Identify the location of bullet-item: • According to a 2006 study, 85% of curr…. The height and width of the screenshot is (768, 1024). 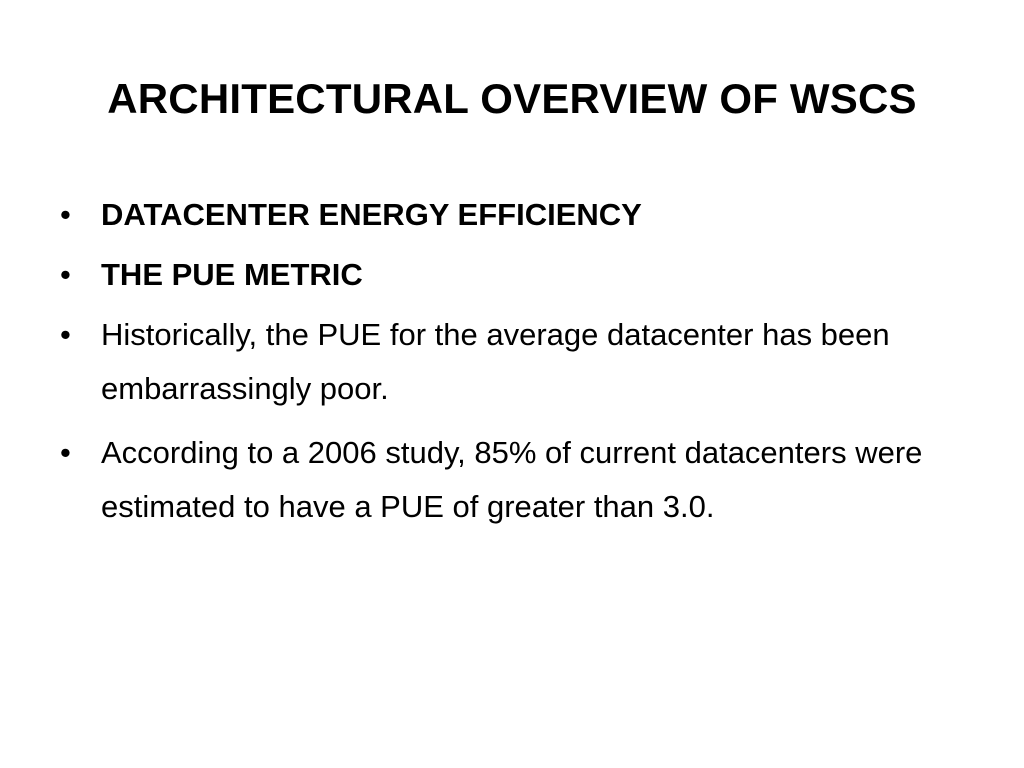
(510, 480).